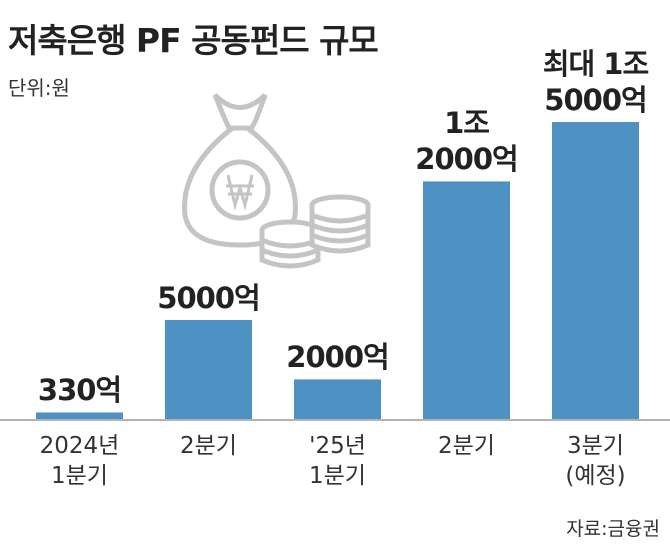 The width and height of the screenshot is (670, 546). I want to click on value-label: 5000억, so click(208, 298).